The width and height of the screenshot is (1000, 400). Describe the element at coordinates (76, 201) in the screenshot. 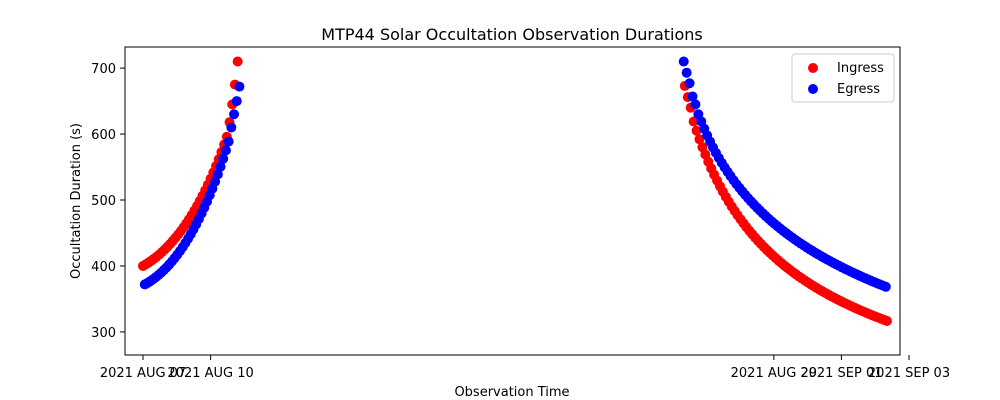

I see `y-axis-title: Occultation Duration (s)` at that location.